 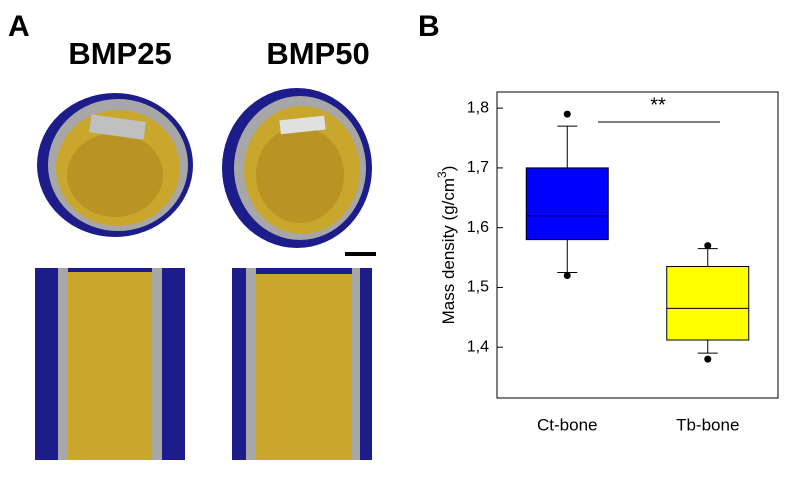 What do you see at coordinates (478, 287) in the screenshot?
I see `y-tick-label: 1,5` at bounding box center [478, 287].